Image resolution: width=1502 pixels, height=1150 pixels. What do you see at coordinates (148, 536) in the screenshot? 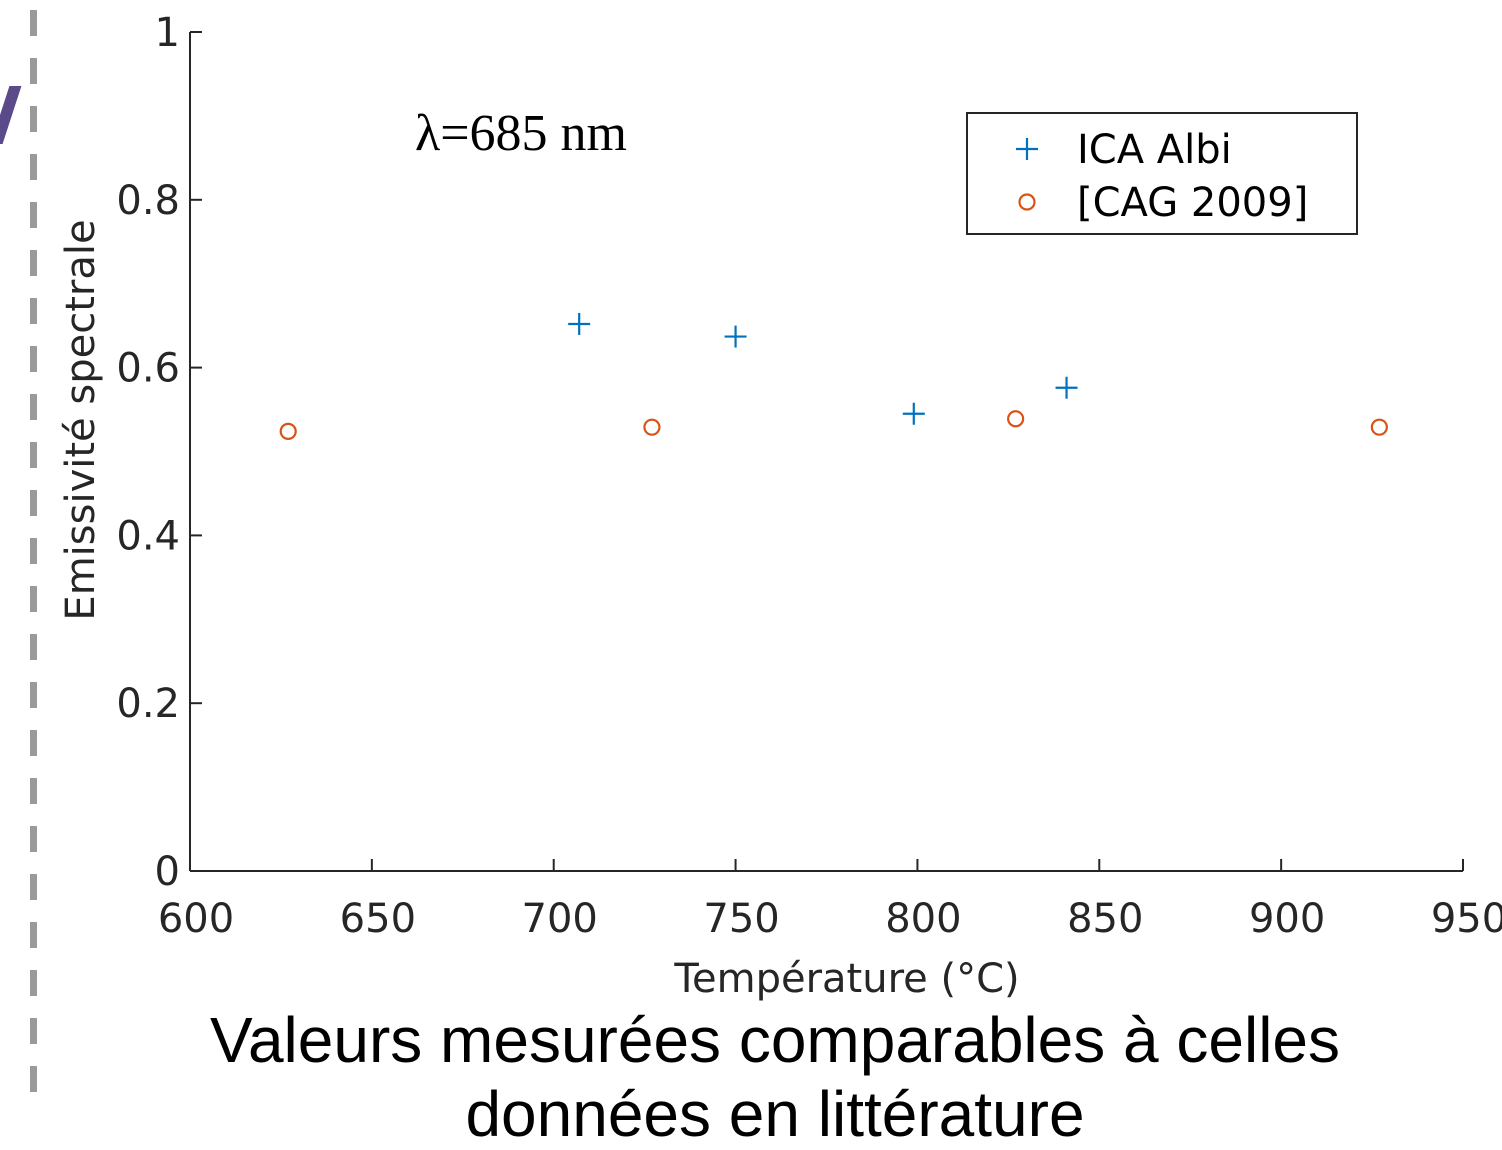
I see `y-tick-label: 0.4` at bounding box center [148, 536].